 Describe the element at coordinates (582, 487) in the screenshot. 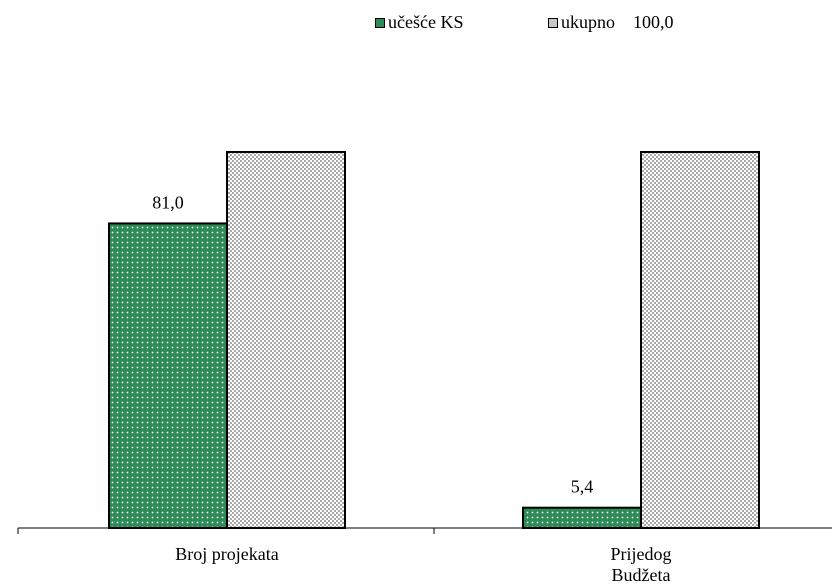

I see `value-label-ucesce-ks-prijedog-budzeta: 5,4` at that location.